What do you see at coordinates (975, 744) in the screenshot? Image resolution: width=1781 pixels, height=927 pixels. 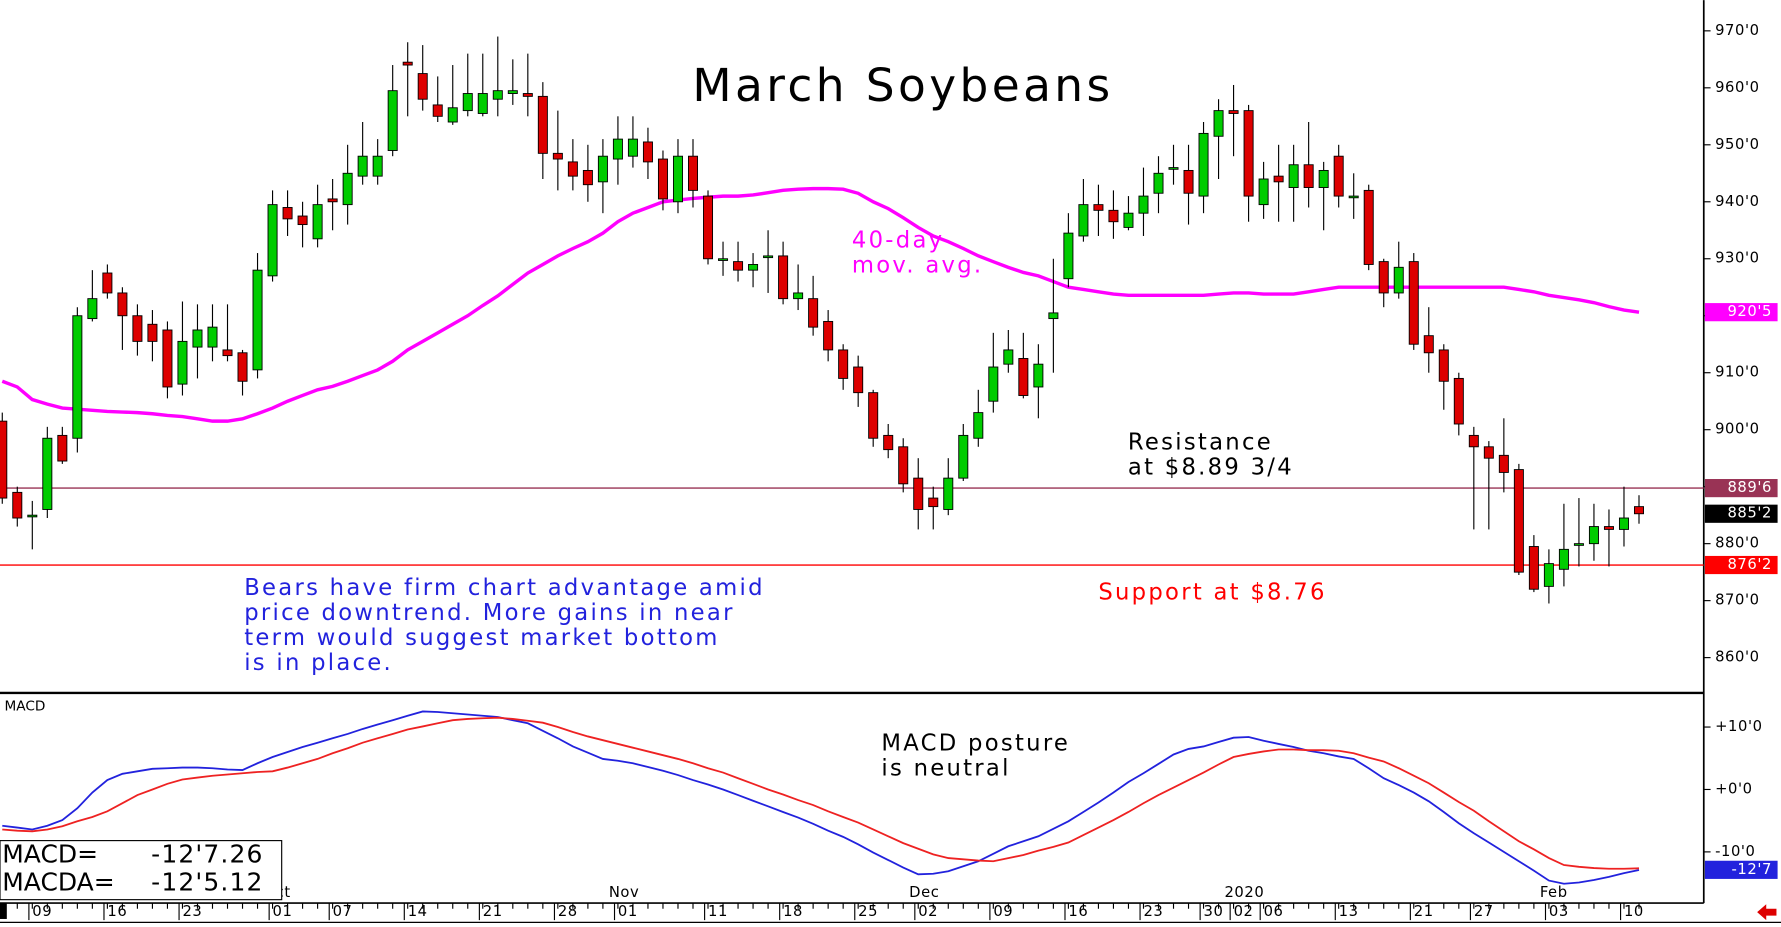 I see `macd-note: MACD posture` at bounding box center [975, 744].